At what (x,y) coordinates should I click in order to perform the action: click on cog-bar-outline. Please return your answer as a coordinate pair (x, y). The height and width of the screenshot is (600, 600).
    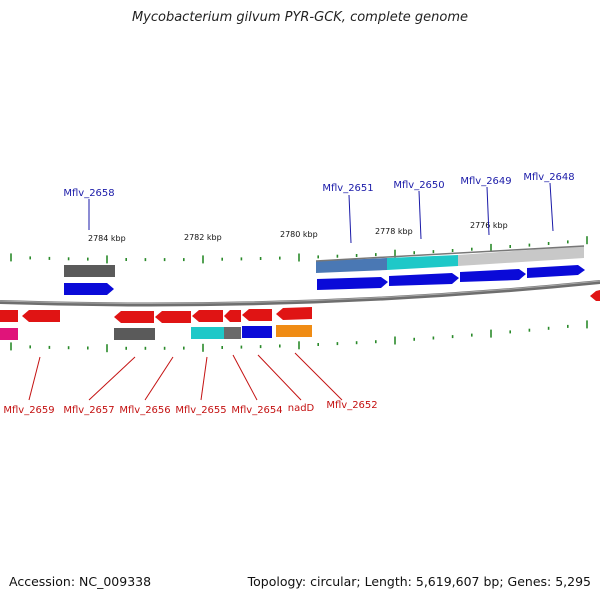
    Looking at the image, I should click on (450, 253).